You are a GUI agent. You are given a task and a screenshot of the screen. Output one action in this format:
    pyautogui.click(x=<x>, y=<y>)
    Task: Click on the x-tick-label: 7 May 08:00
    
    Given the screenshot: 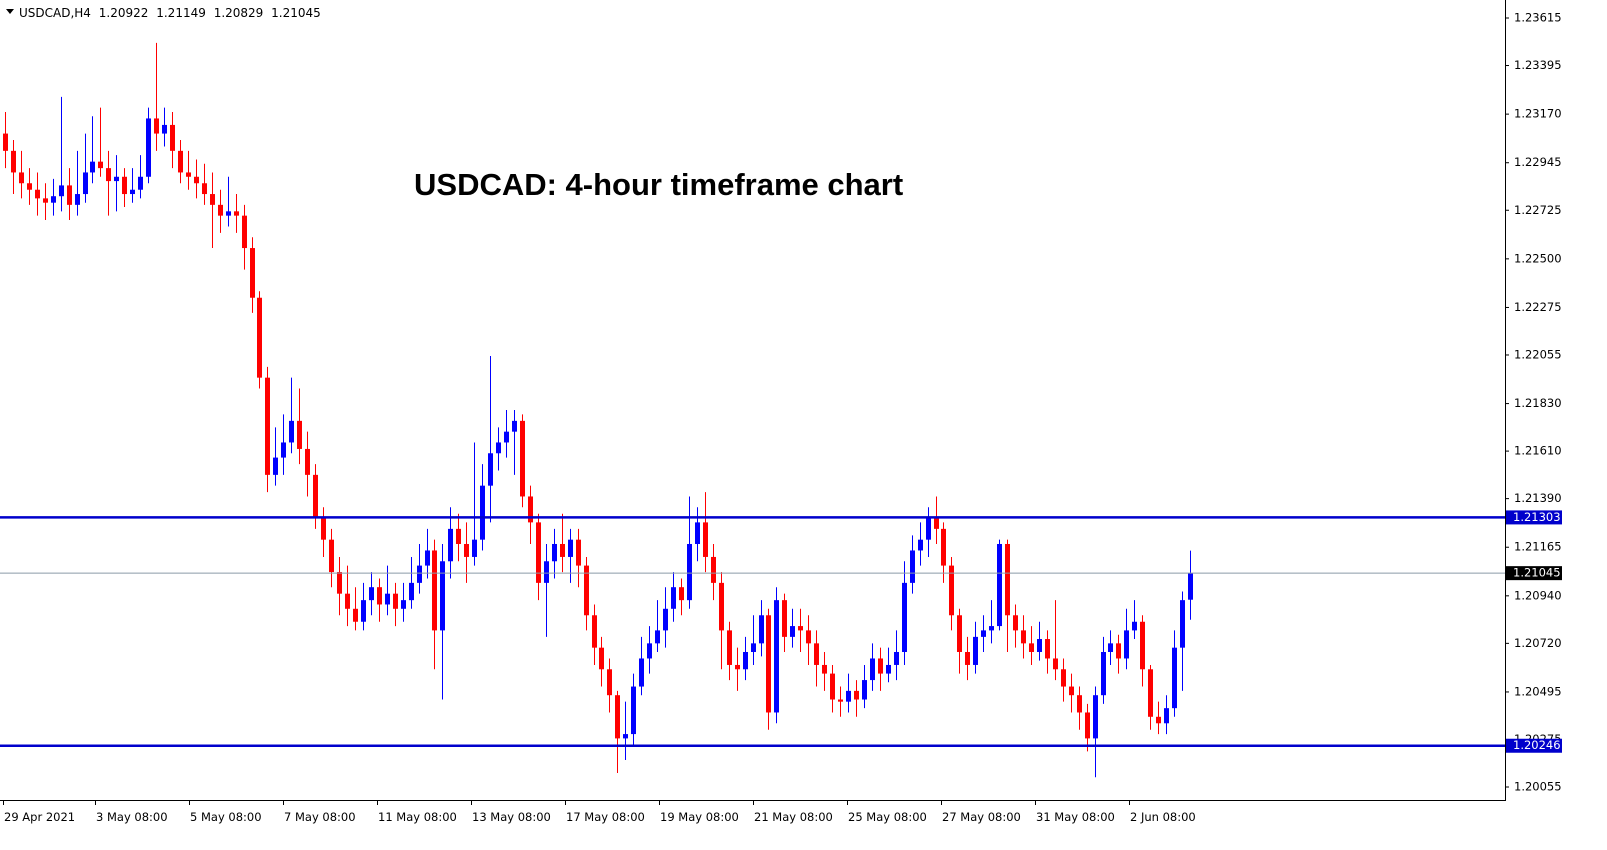 What is the action you would take?
    pyautogui.click(x=320, y=817)
    